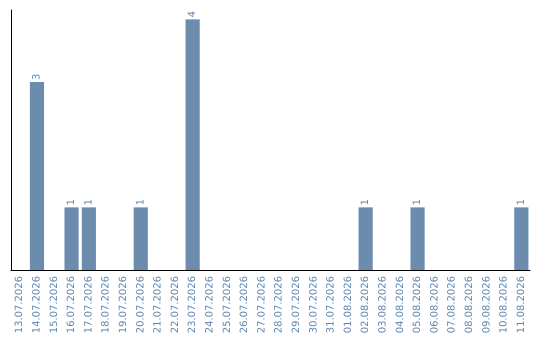 This screenshot has width=540, height=340. What do you see at coordinates (434, 305) in the screenshot?
I see `x-tick-label: 06.08.2026` at bounding box center [434, 305].